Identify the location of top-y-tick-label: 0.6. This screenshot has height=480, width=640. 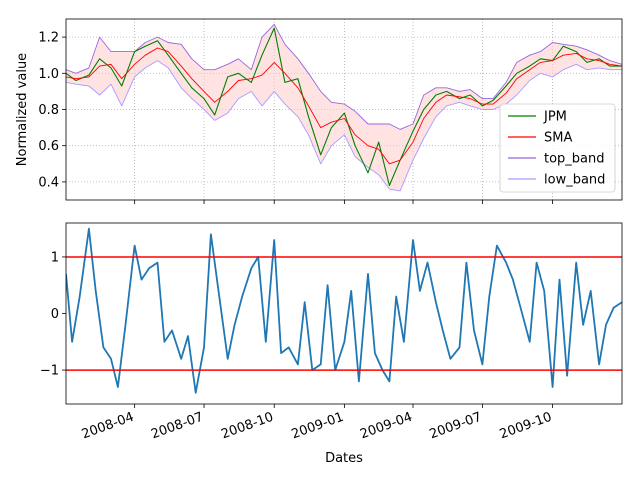
(48, 146).